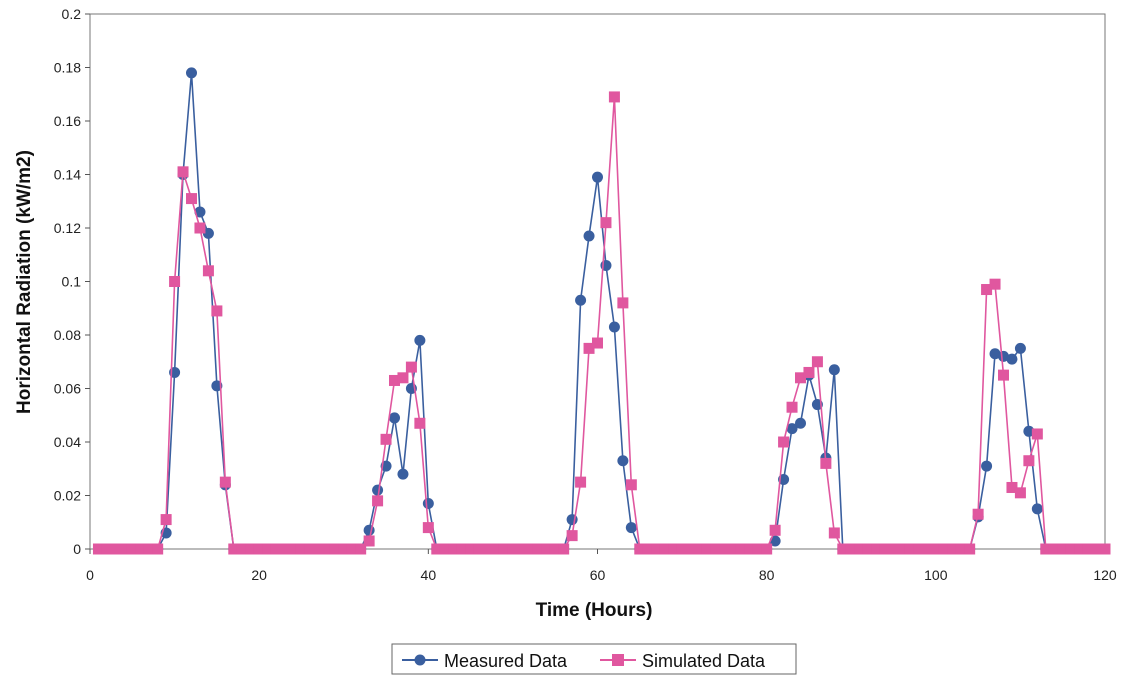 The image size is (1128, 675). What do you see at coordinates (67, 228) in the screenshot?
I see `y-tick-label: 0.12` at bounding box center [67, 228].